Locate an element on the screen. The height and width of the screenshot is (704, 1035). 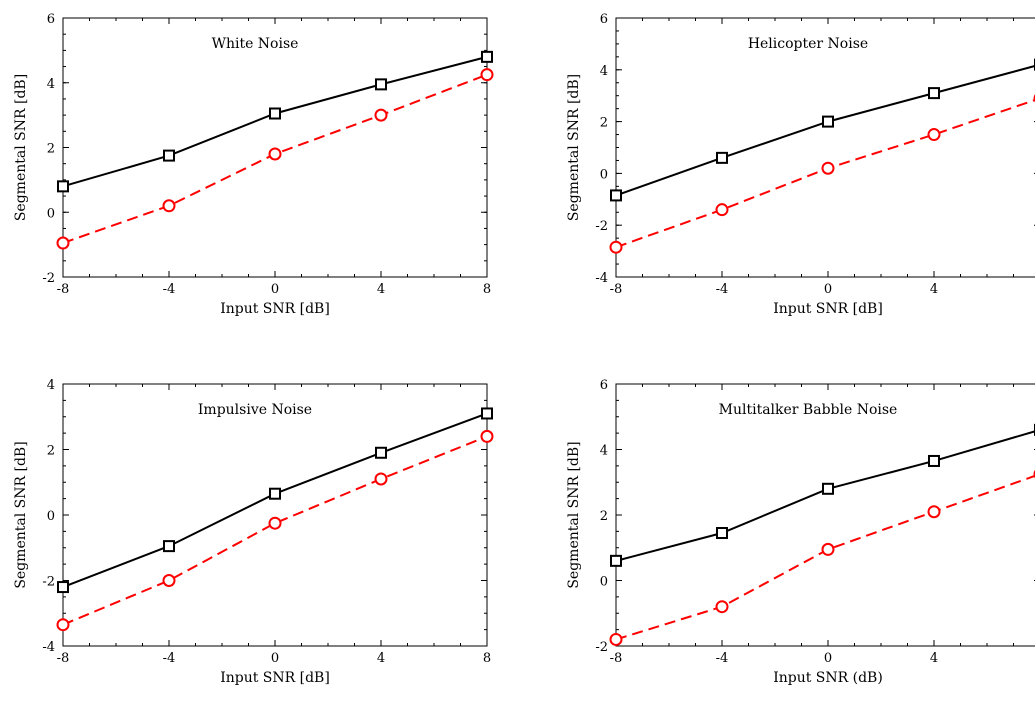
x-axis-label: Input SNR (dB) is located at coordinates (828, 678).